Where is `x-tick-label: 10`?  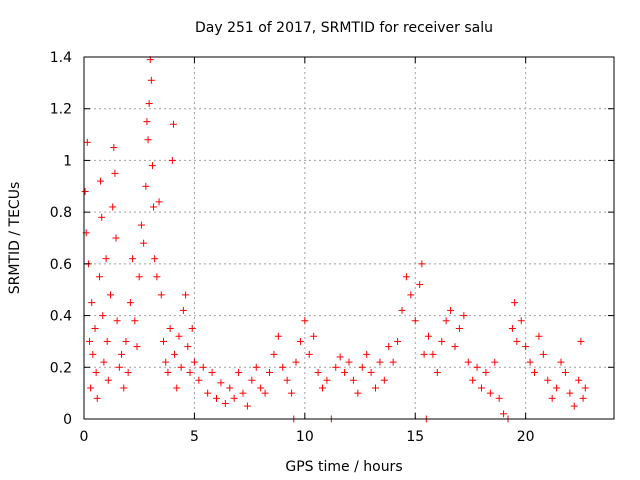 x-tick-label: 10 is located at coordinates (305, 437).